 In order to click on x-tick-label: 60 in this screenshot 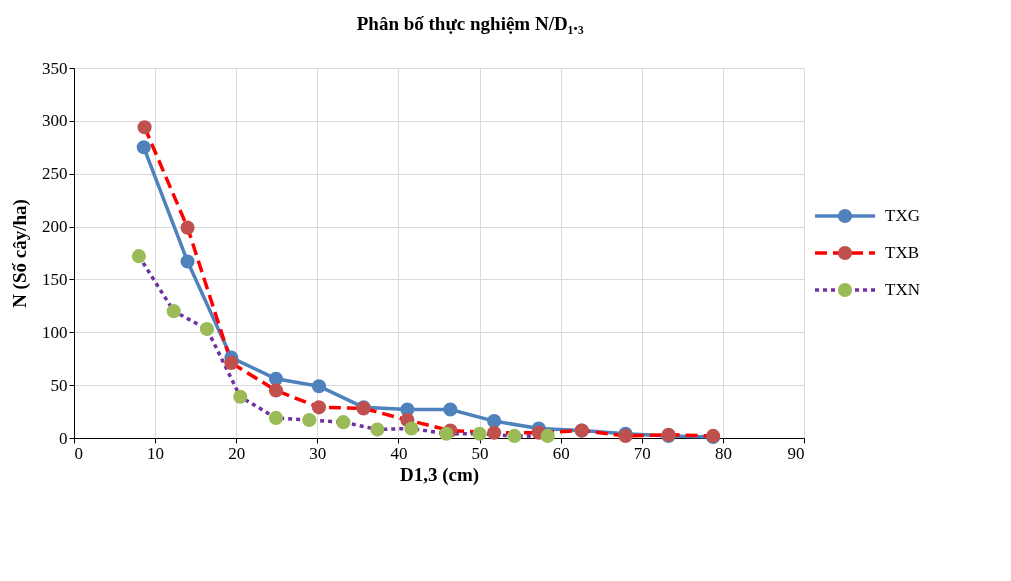, I will do `click(561, 453)`.